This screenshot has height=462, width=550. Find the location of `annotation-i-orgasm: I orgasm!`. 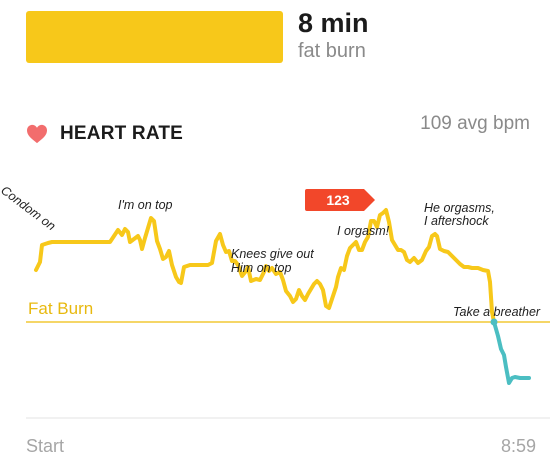

annotation-i-orgasm: I orgasm! is located at coordinates (363, 231).